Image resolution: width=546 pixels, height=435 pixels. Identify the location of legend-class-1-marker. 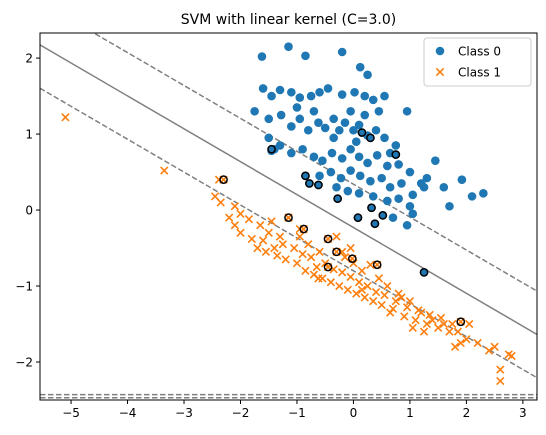
(440, 72).